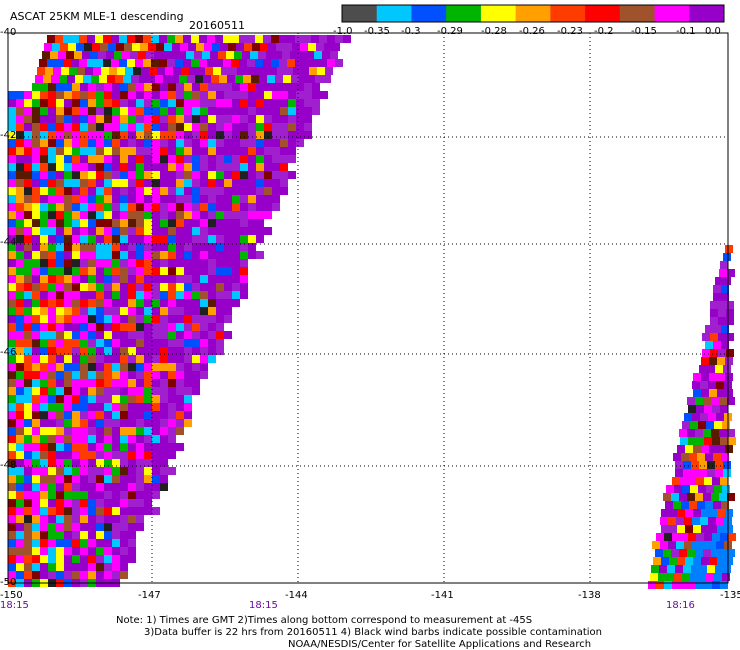 The image size is (740, 650). I want to click on lat-label: -46, so click(8, 352).